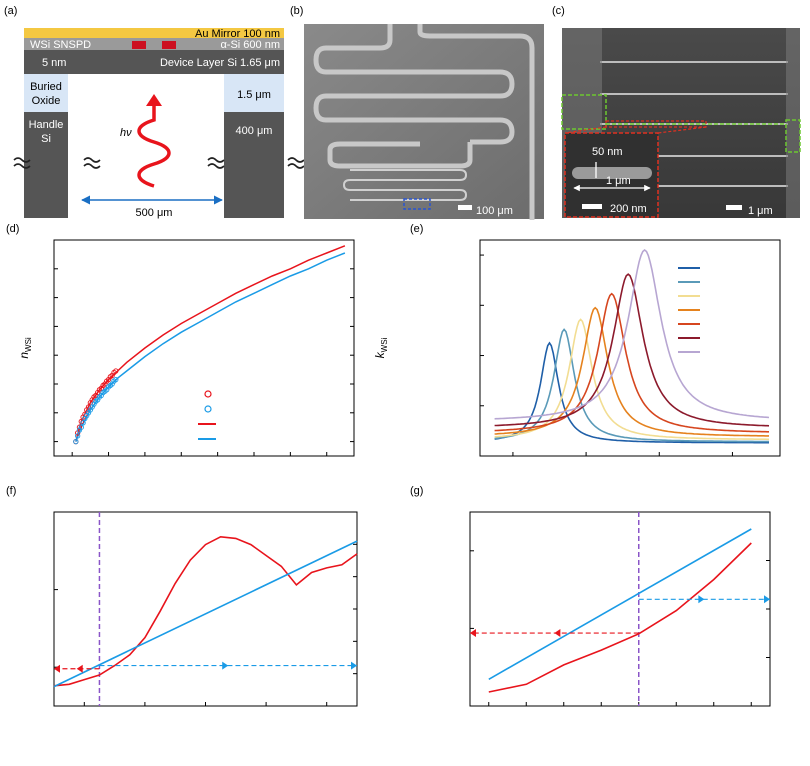 The height and width of the screenshot is (766, 810). I want to click on photon-hv-text: hν, so click(126, 133).